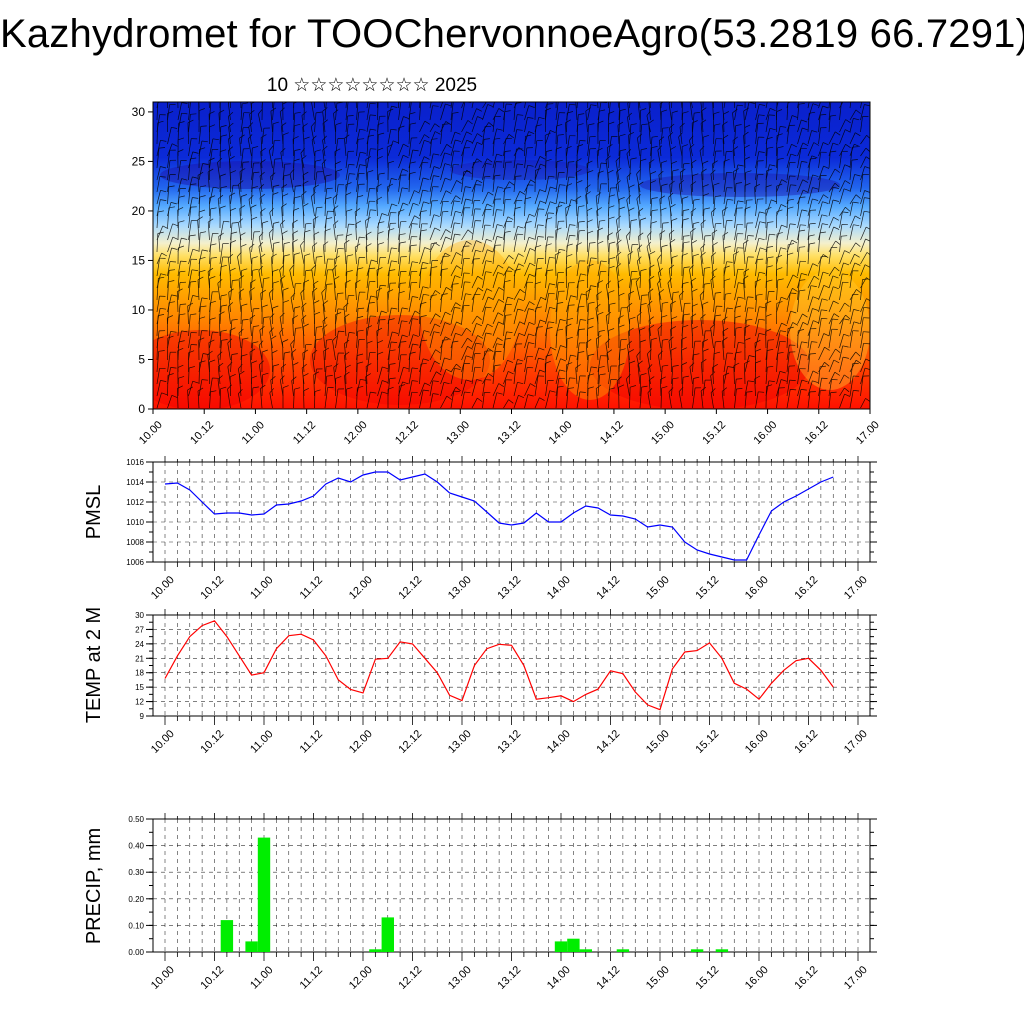 Image resolution: width=1024 pixels, height=1024 pixels. What do you see at coordinates (136, 952) in the screenshot?
I see `precip-y-tick-label: 0.00` at bounding box center [136, 952].